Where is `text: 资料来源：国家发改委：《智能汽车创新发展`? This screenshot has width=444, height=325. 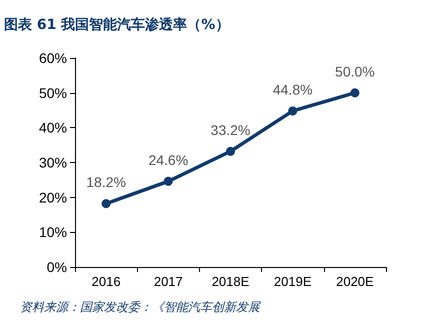 text: 资料来源：国家发改委：《智能汽车创新发展 is located at coordinates (140, 307).